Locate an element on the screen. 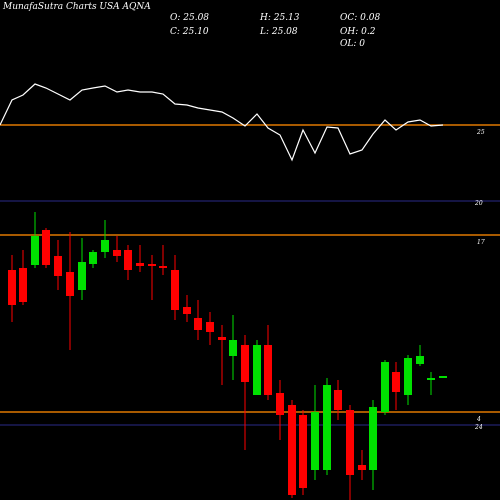 This screenshot has height=500, width=500. level-label: 25 is located at coordinates (480, 132).